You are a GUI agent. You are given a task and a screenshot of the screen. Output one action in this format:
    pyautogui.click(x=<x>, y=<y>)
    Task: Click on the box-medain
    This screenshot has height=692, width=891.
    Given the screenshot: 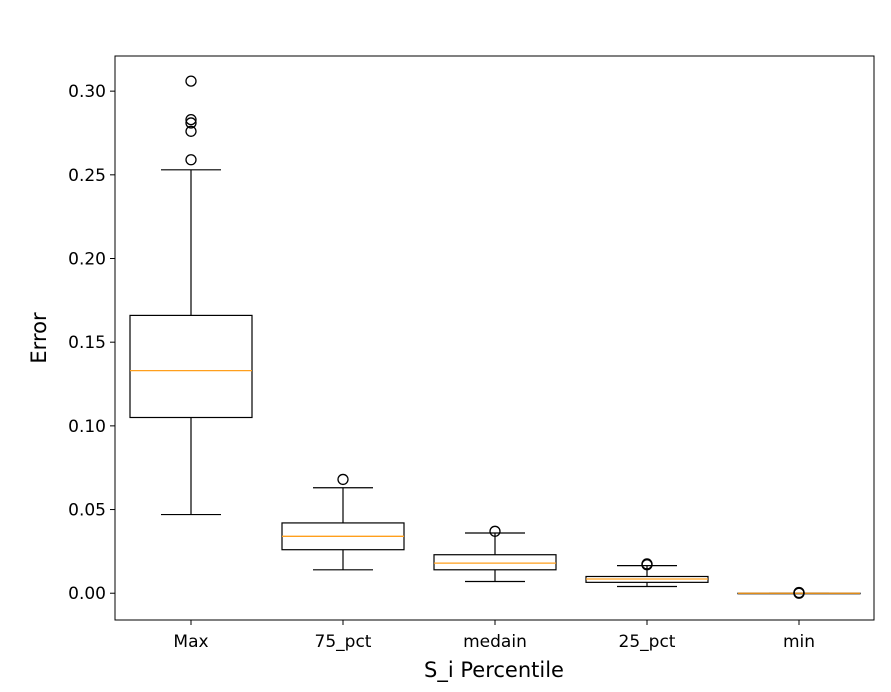 What is the action you would take?
    pyautogui.click(x=495, y=554)
    